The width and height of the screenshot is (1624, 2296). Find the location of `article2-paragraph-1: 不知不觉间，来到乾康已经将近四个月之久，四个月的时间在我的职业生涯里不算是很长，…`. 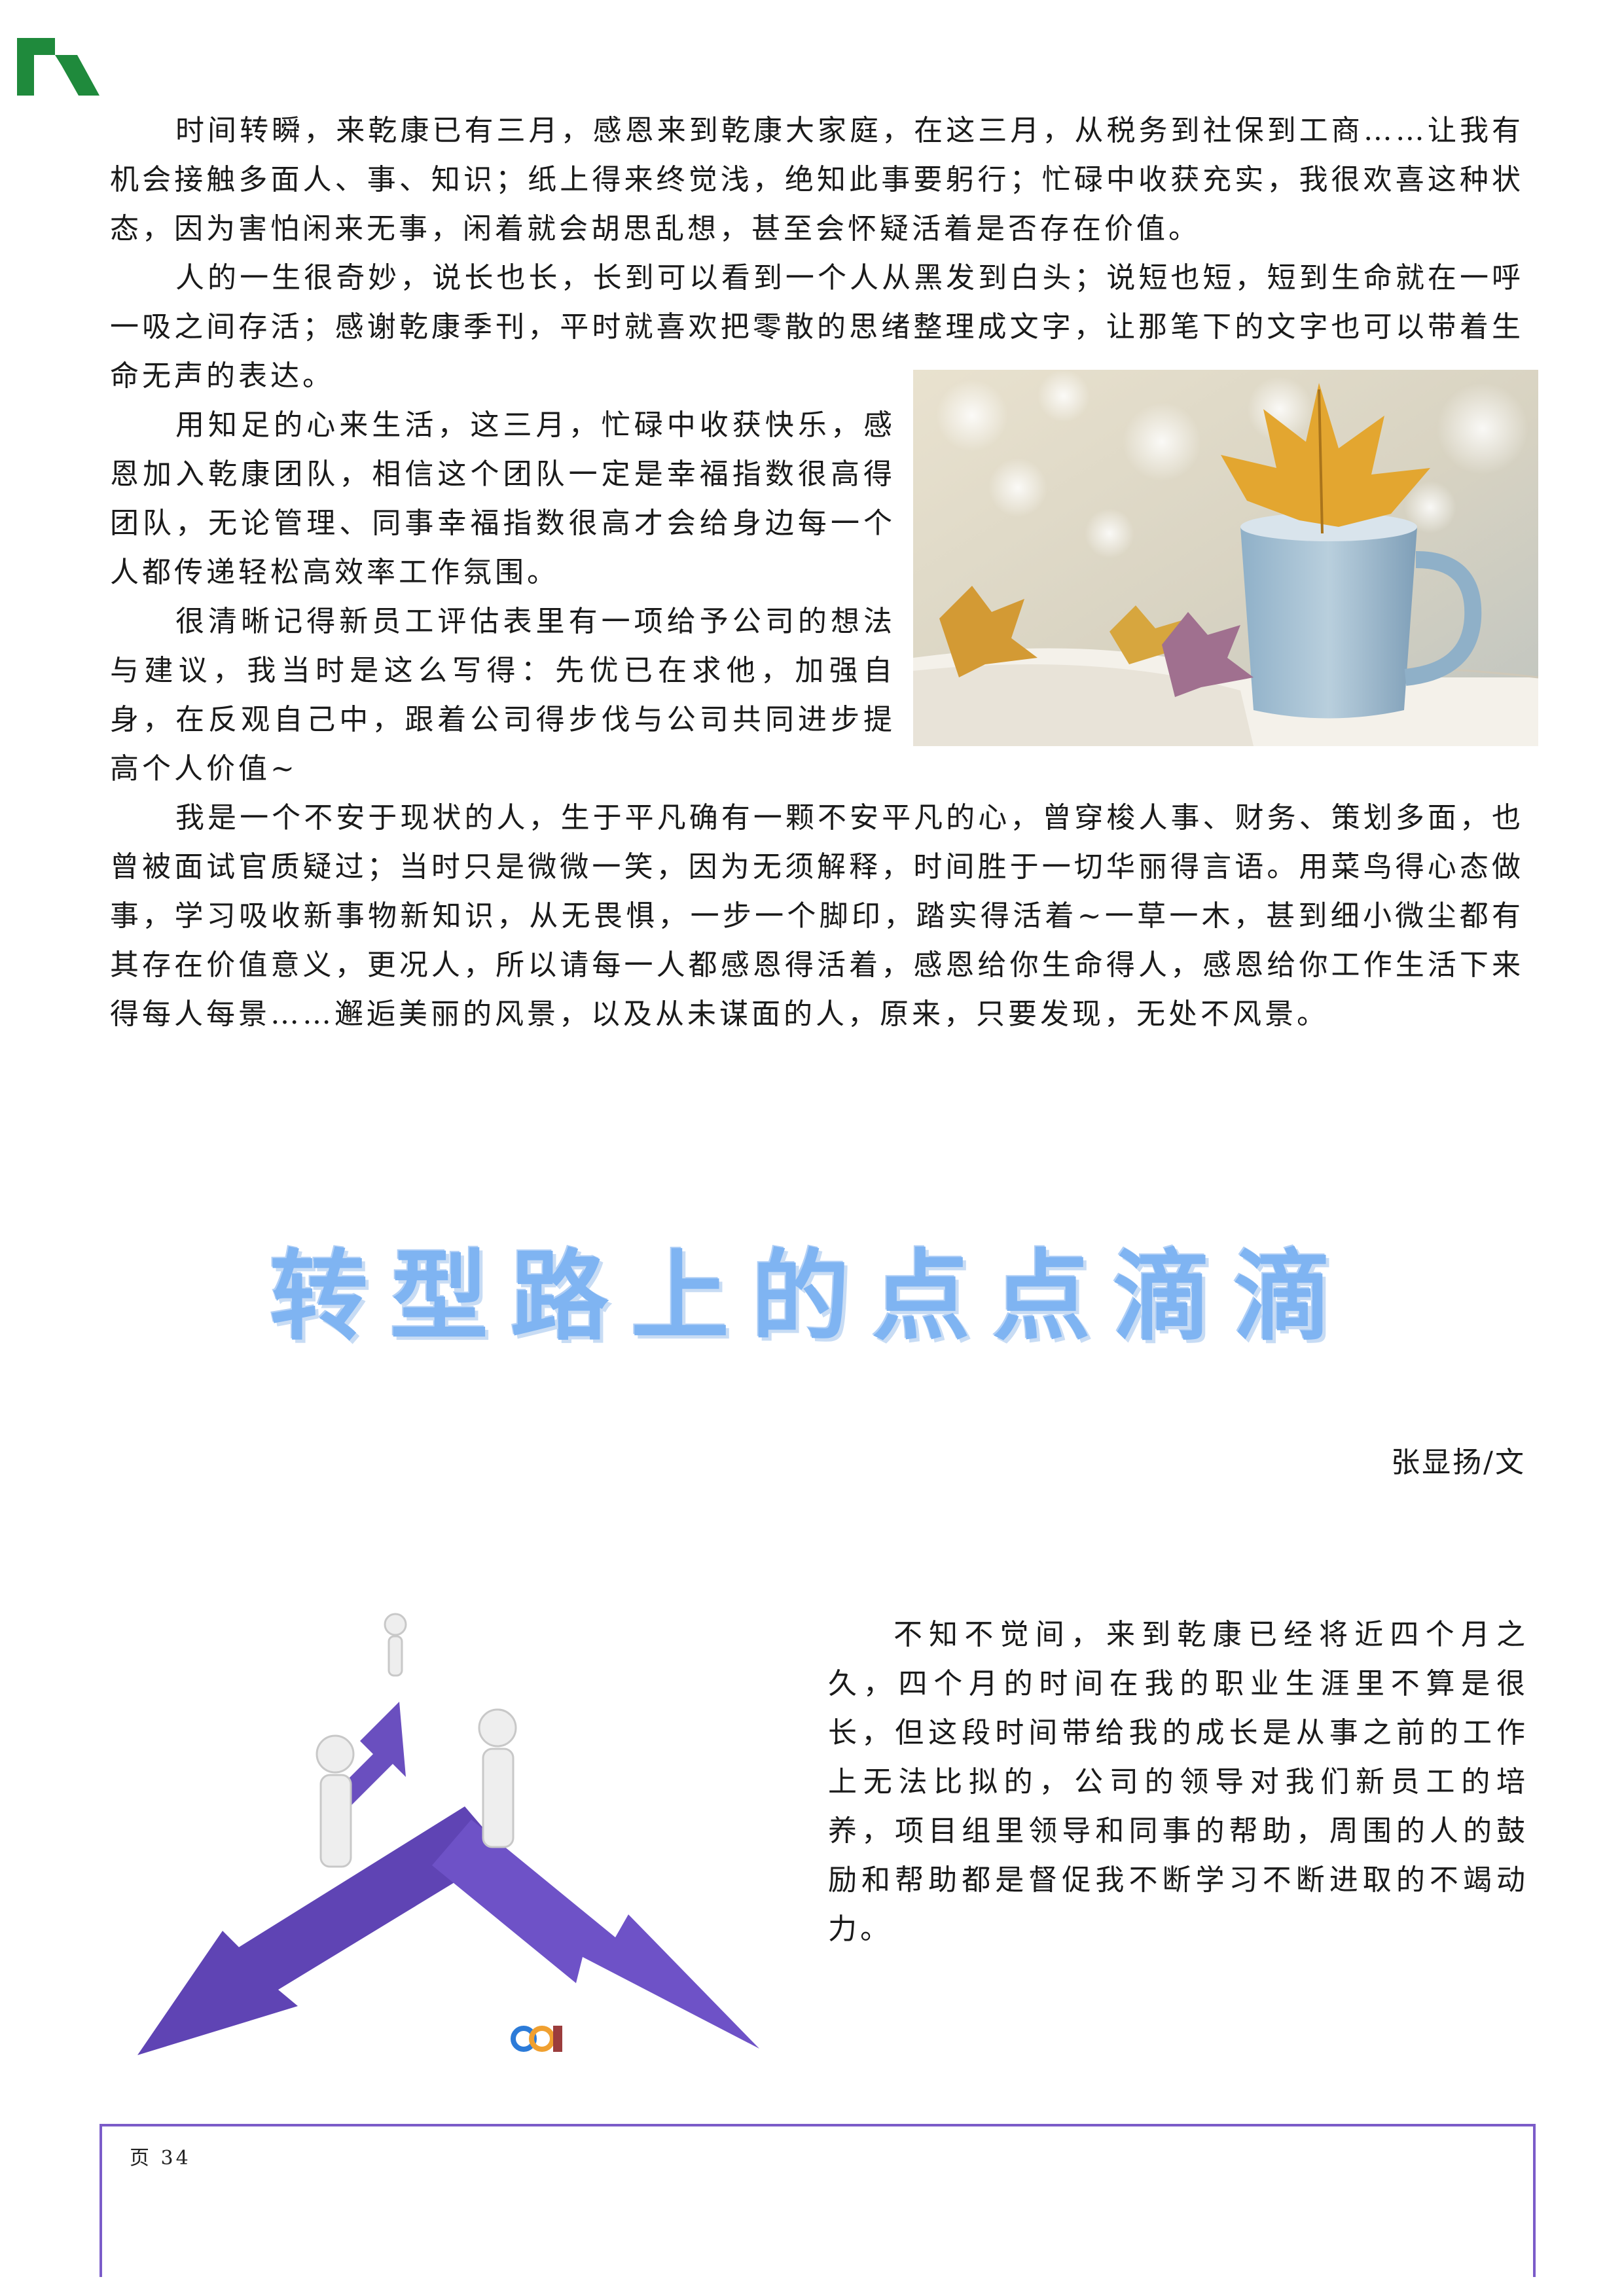

article2-paragraph-1: 不知不觉间，来到乾康已经将近四个月之久，四个月的时间在我的职业生涯里不算是很长，… is located at coordinates (1178, 1782).